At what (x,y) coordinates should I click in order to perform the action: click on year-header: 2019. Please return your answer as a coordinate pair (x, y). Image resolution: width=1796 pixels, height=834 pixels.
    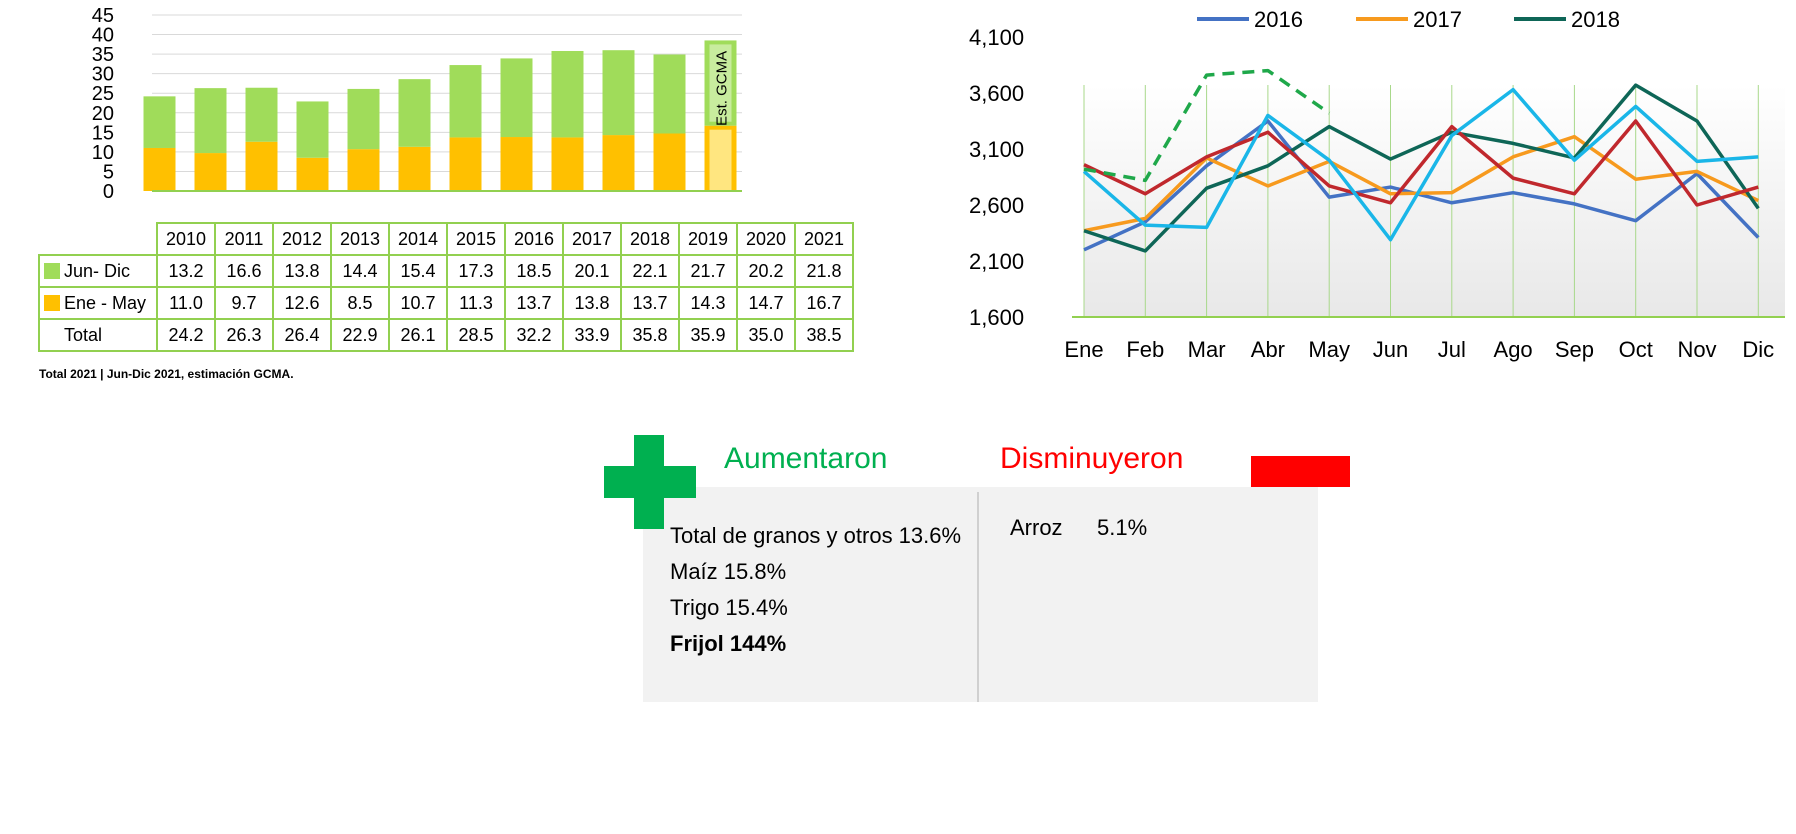
    Looking at the image, I should click on (708, 239).